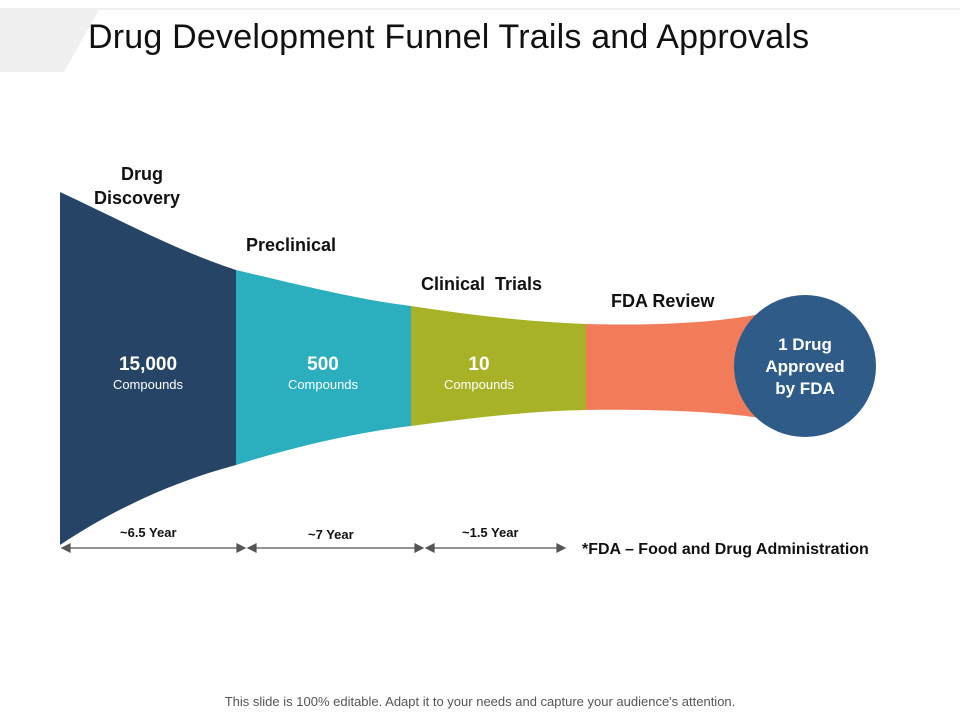 This screenshot has width=960, height=720. Describe the element at coordinates (482, 284) in the screenshot. I see `stage-label-clinical-trials: Clinical Trials` at that location.